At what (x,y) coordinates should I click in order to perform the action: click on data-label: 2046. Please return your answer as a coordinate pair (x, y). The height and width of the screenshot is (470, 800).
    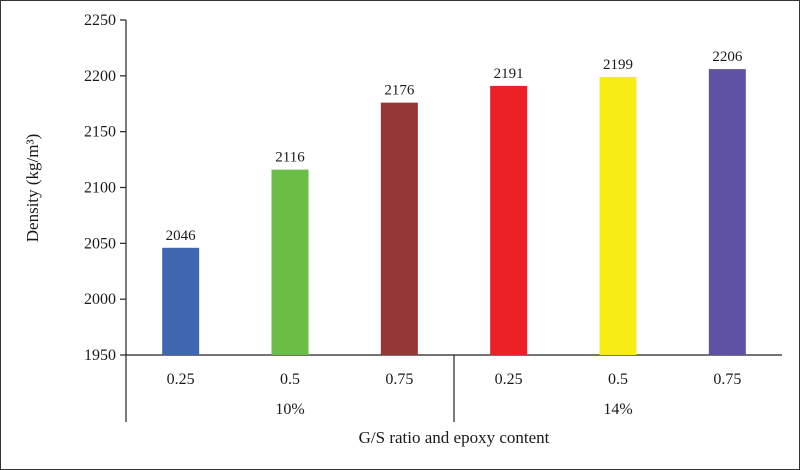
    Looking at the image, I should click on (181, 236).